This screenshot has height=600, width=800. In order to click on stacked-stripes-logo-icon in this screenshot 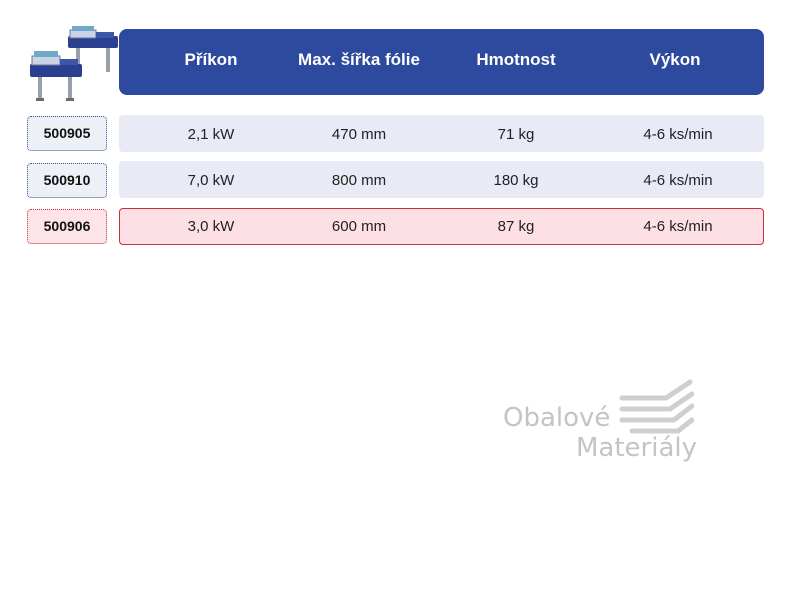, I will do `click(656, 406)`.